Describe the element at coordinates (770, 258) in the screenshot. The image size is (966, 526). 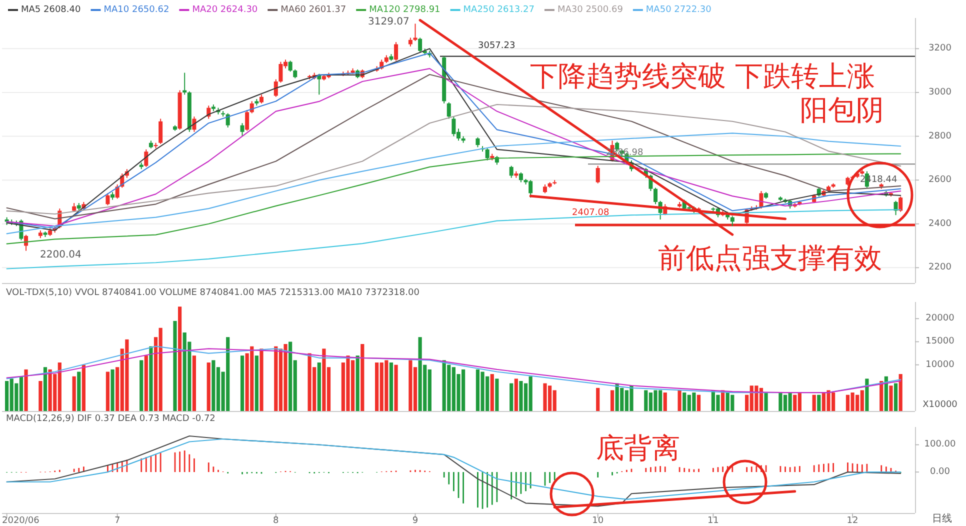
I see `annotation: 前低点强支撑有效` at that location.